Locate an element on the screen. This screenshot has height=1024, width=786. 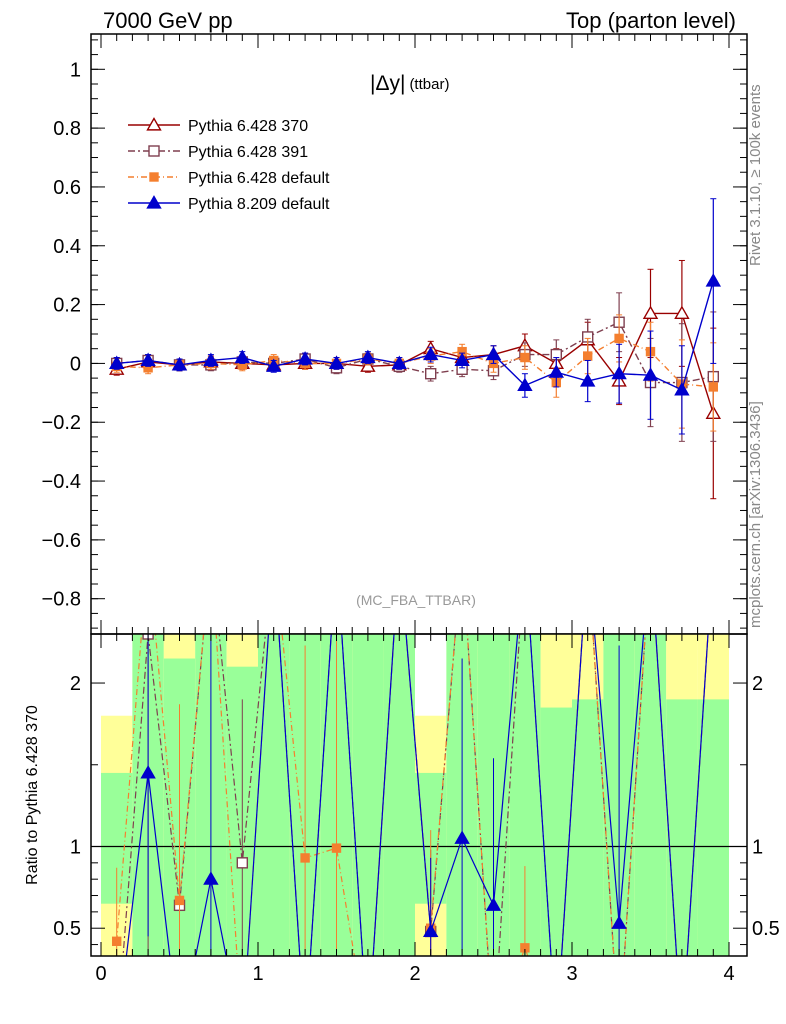
mcplots-label: mcplots.cern.ch [arXiv:1306.3436] is located at coordinates (755, 514).